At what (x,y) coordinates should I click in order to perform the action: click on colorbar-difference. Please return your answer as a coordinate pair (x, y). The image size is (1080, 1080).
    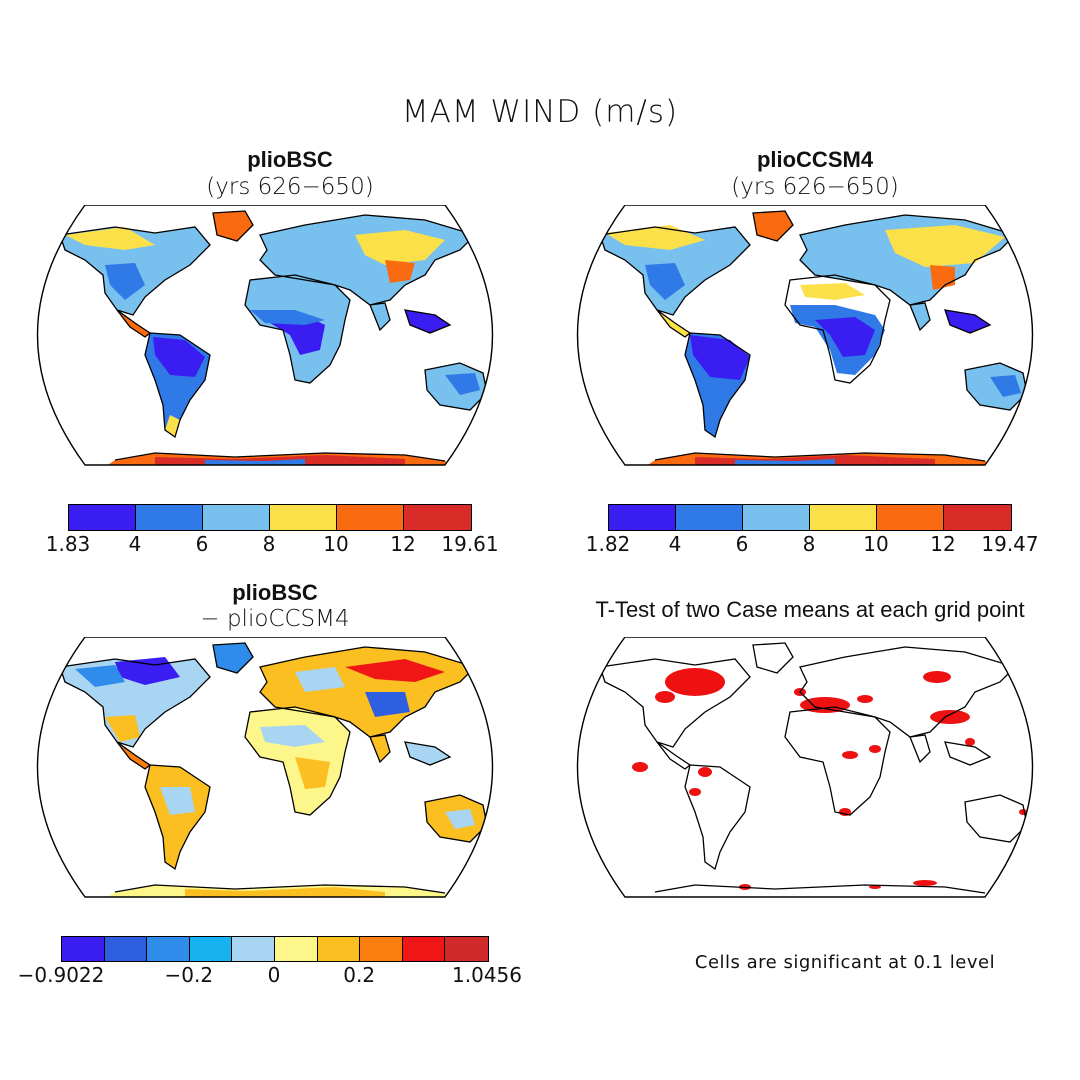
    Looking at the image, I should click on (275, 949).